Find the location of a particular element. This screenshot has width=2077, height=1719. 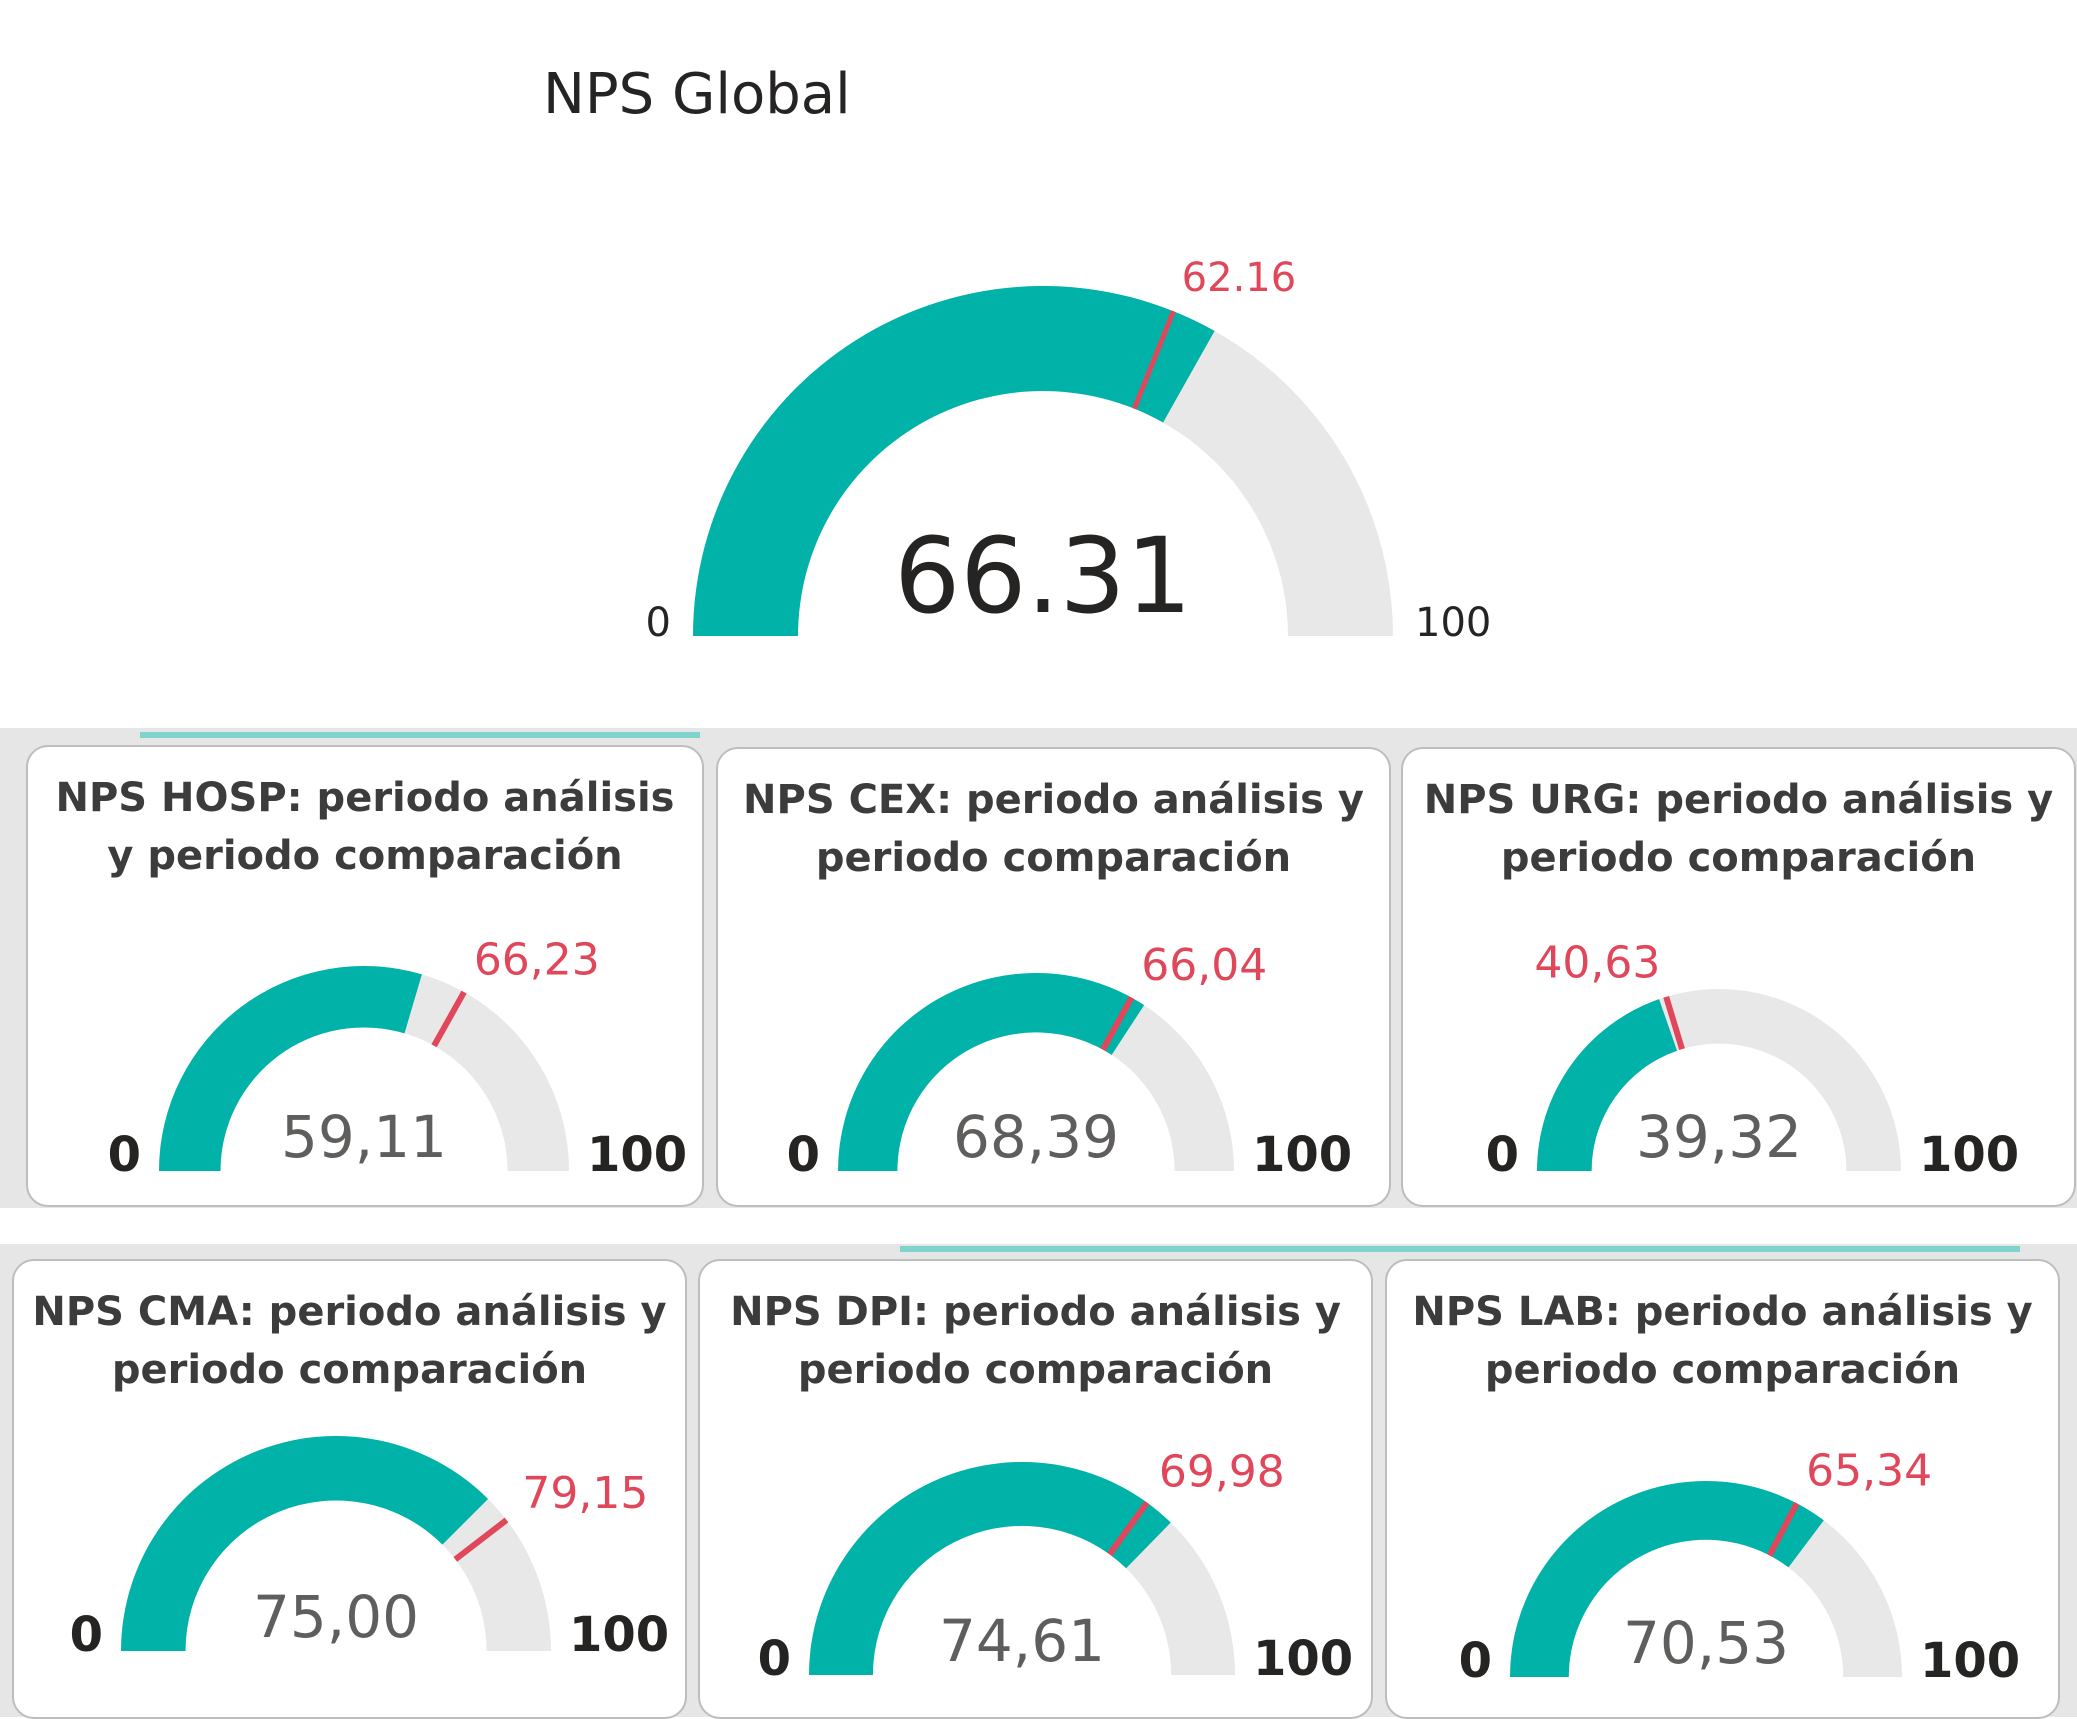

gauge-value-label: 75,00 is located at coordinates (336, 1617).